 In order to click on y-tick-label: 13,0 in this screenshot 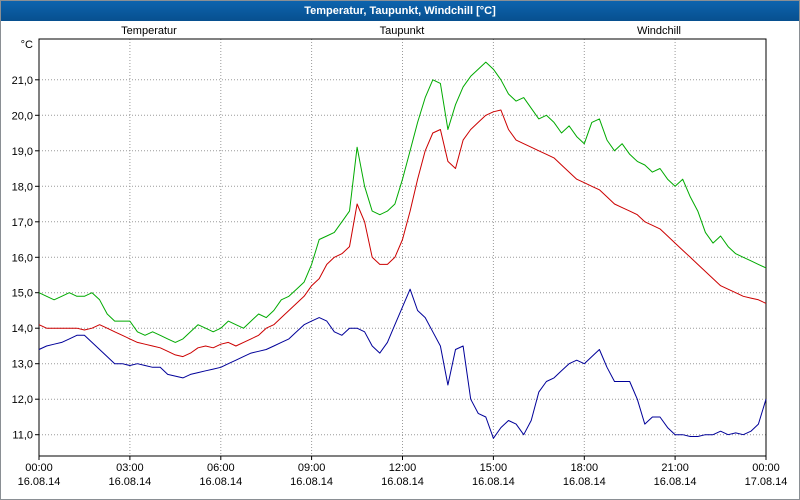, I will do `click(22, 365)`.